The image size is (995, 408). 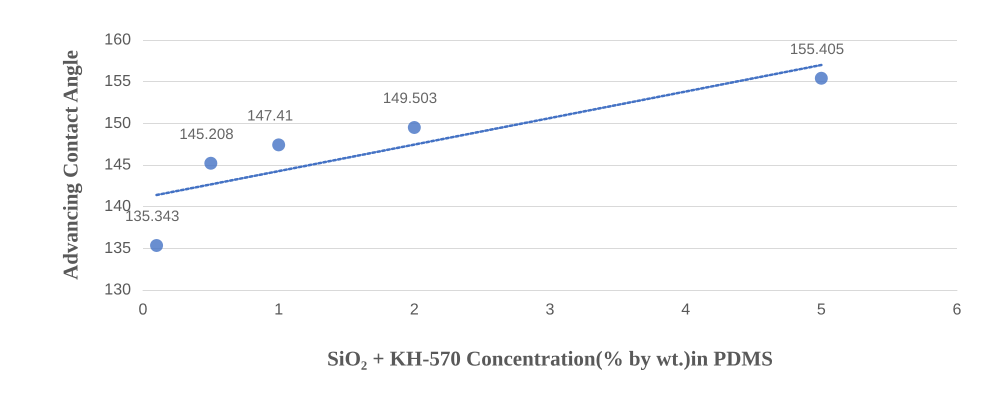 I want to click on y-tick-label: 145, so click(x=118, y=165).